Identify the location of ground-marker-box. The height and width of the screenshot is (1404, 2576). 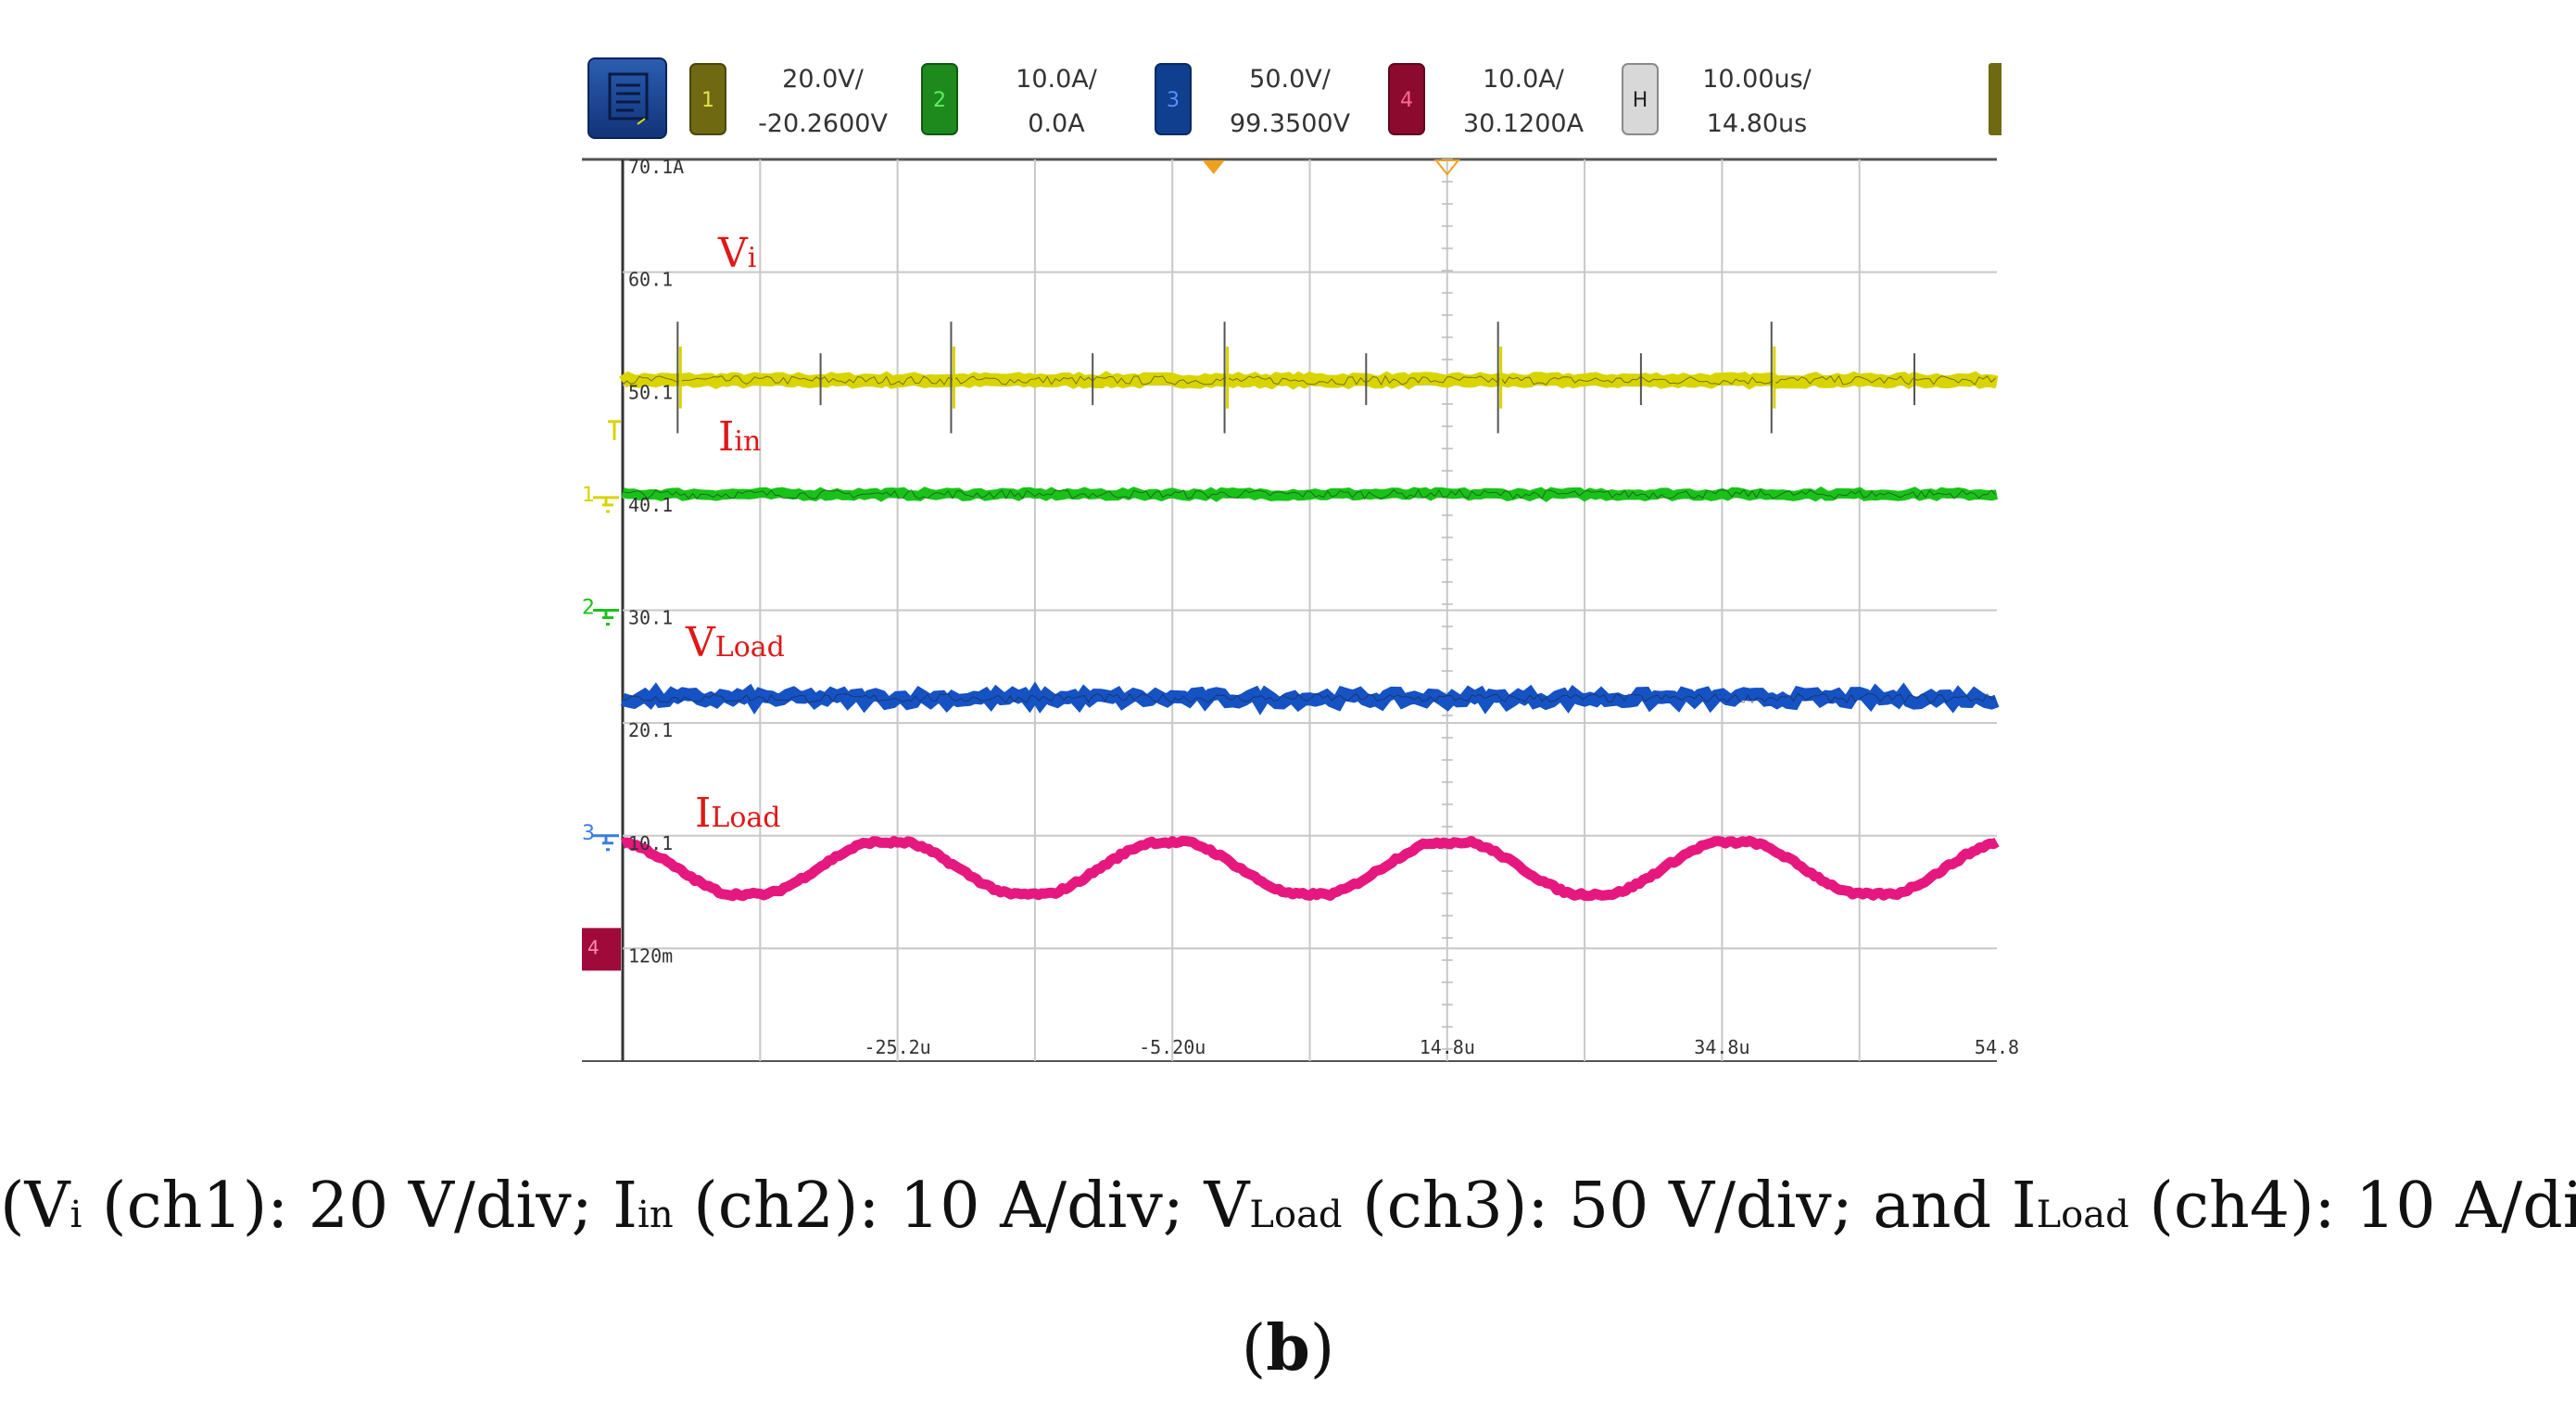
(601, 949).